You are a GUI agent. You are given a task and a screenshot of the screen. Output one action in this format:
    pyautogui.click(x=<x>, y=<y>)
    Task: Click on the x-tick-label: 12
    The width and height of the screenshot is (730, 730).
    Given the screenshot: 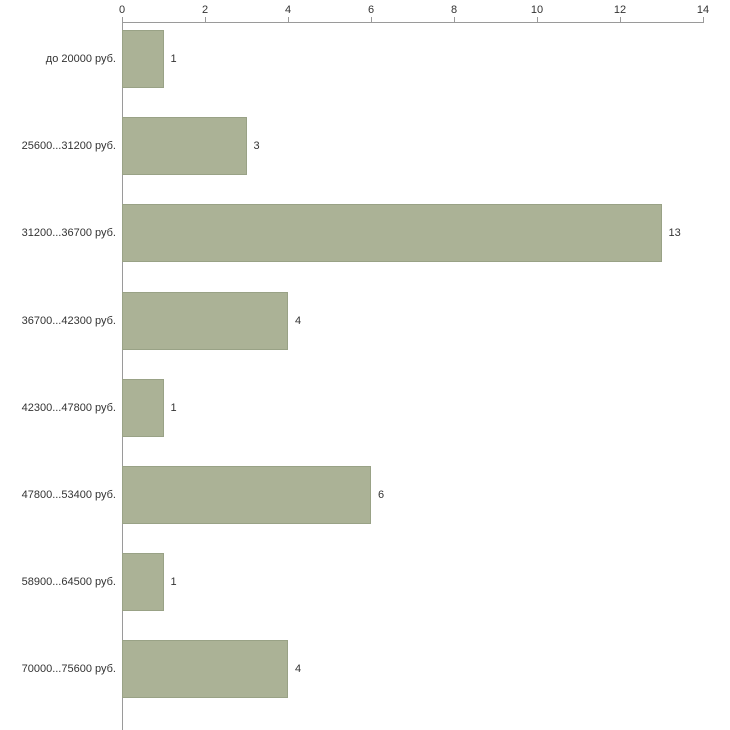 What is the action you would take?
    pyautogui.click(x=620, y=10)
    